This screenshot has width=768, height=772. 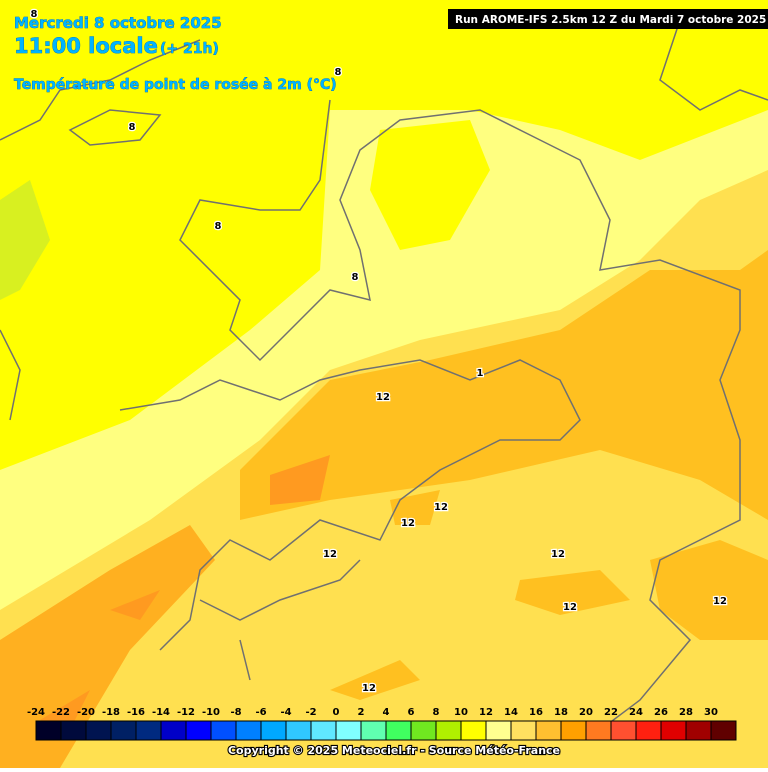 I want to click on colorbar-tick-label: 14, so click(x=511, y=712).